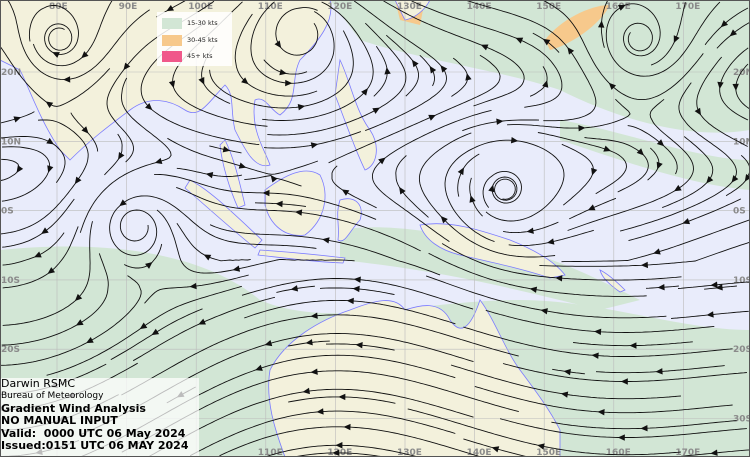 Image resolution: width=750 pixels, height=457 pixels. Describe the element at coordinates (10, 281) in the screenshot. I see `latitude-label-left: 10S` at that location.